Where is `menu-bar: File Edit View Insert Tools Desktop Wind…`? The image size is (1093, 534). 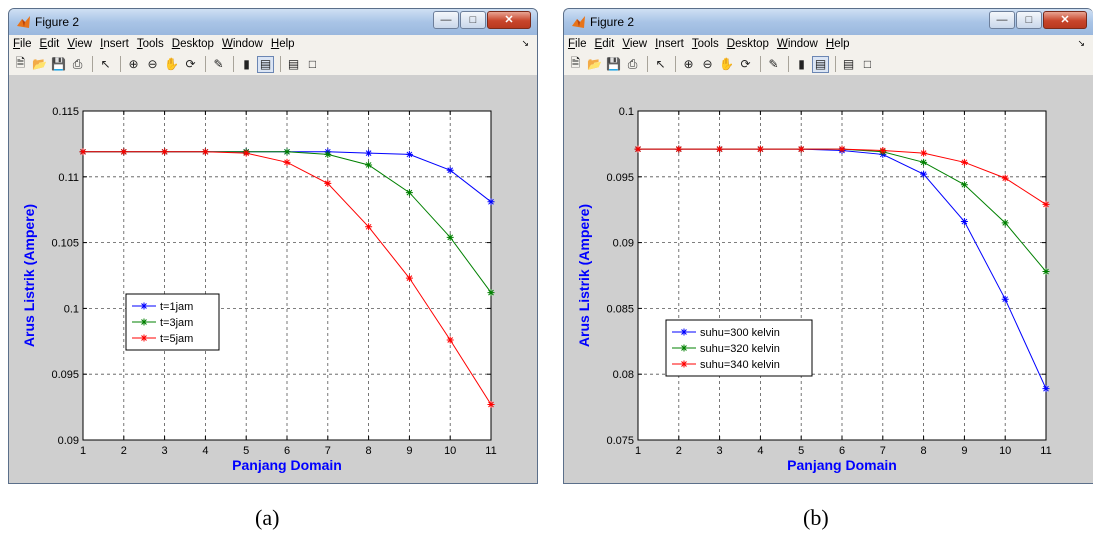
menu-bar: File Edit View Insert Tools Desktop Wind… is located at coordinates (273, 44).